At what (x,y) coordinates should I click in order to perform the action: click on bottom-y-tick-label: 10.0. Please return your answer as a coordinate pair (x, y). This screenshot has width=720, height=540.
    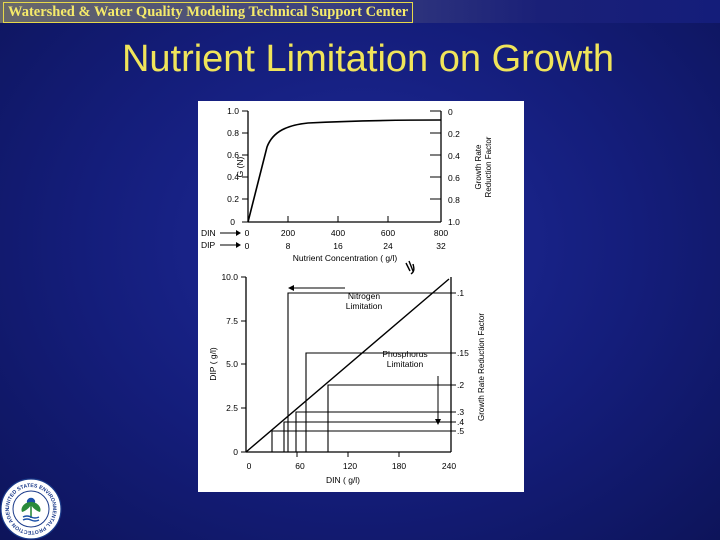
    Looking at the image, I should click on (229, 277).